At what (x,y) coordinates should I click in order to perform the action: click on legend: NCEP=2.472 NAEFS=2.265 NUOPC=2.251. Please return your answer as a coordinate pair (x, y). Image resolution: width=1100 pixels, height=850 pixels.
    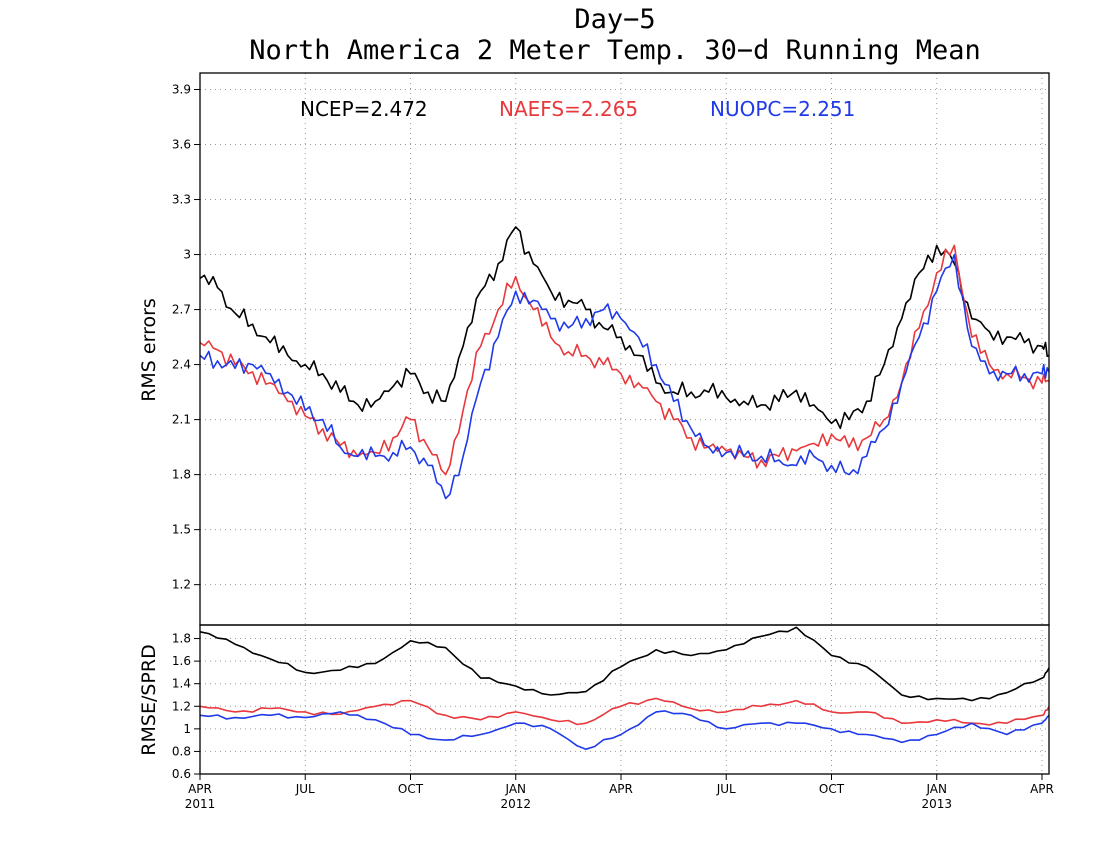
    Looking at the image, I should click on (577, 109).